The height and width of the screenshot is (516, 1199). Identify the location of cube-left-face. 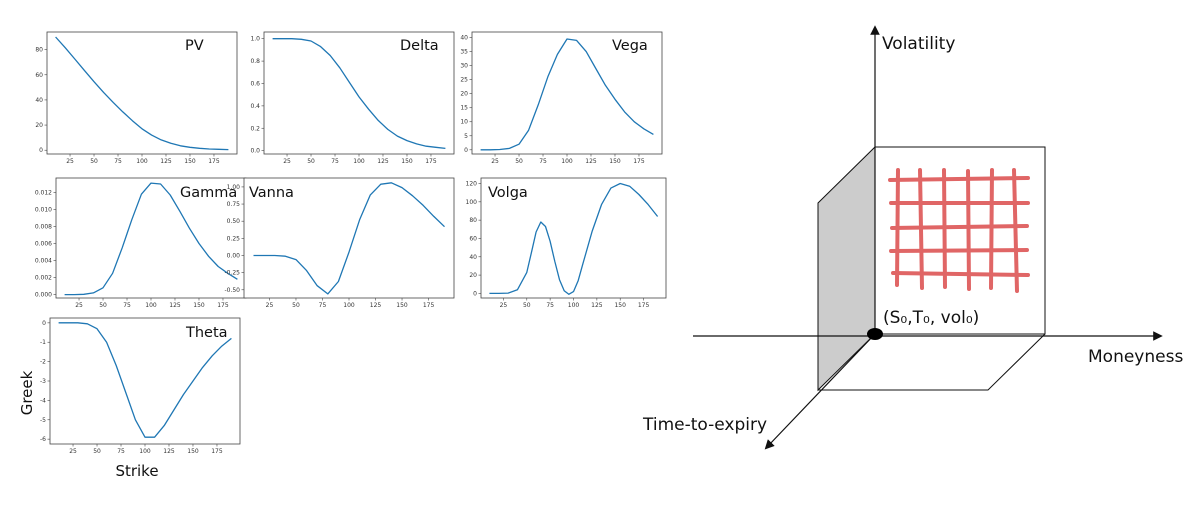
(846, 268).